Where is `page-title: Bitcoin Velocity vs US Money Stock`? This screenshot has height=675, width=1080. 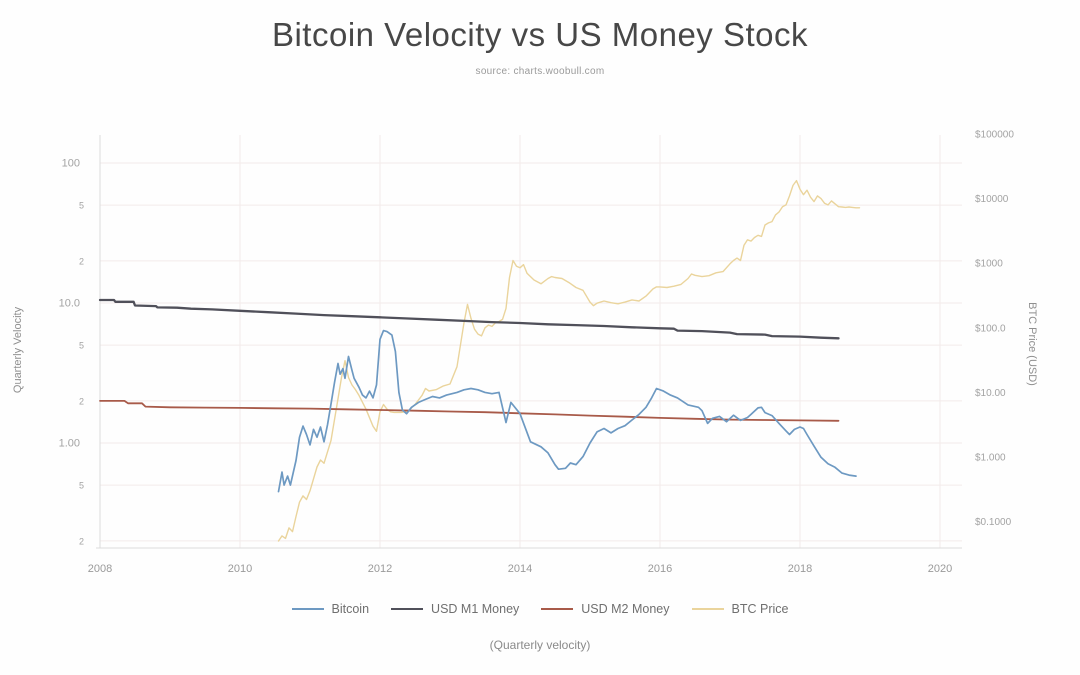
page-title: Bitcoin Velocity vs US Money Stock is located at coordinates (540, 34).